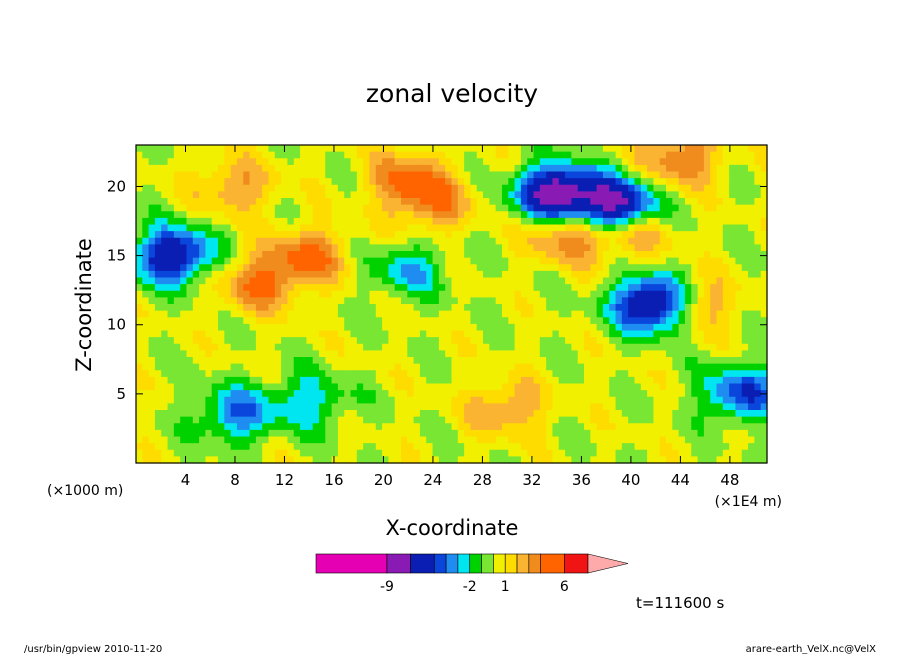 This screenshot has height=654, width=904. What do you see at coordinates (729, 480) in the screenshot?
I see `x-tick-label: 48` at bounding box center [729, 480].